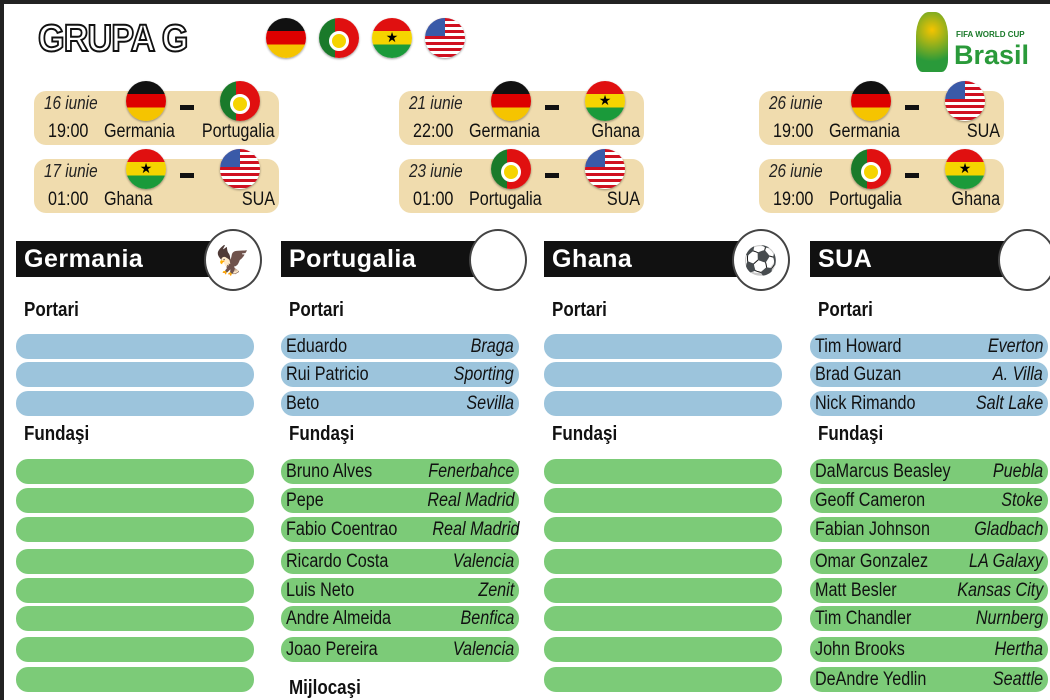 The height and width of the screenshot is (700, 1050). What do you see at coordinates (1017, 471) in the screenshot?
I see `player-club: Puebla` at bounding box center [1017, 471].